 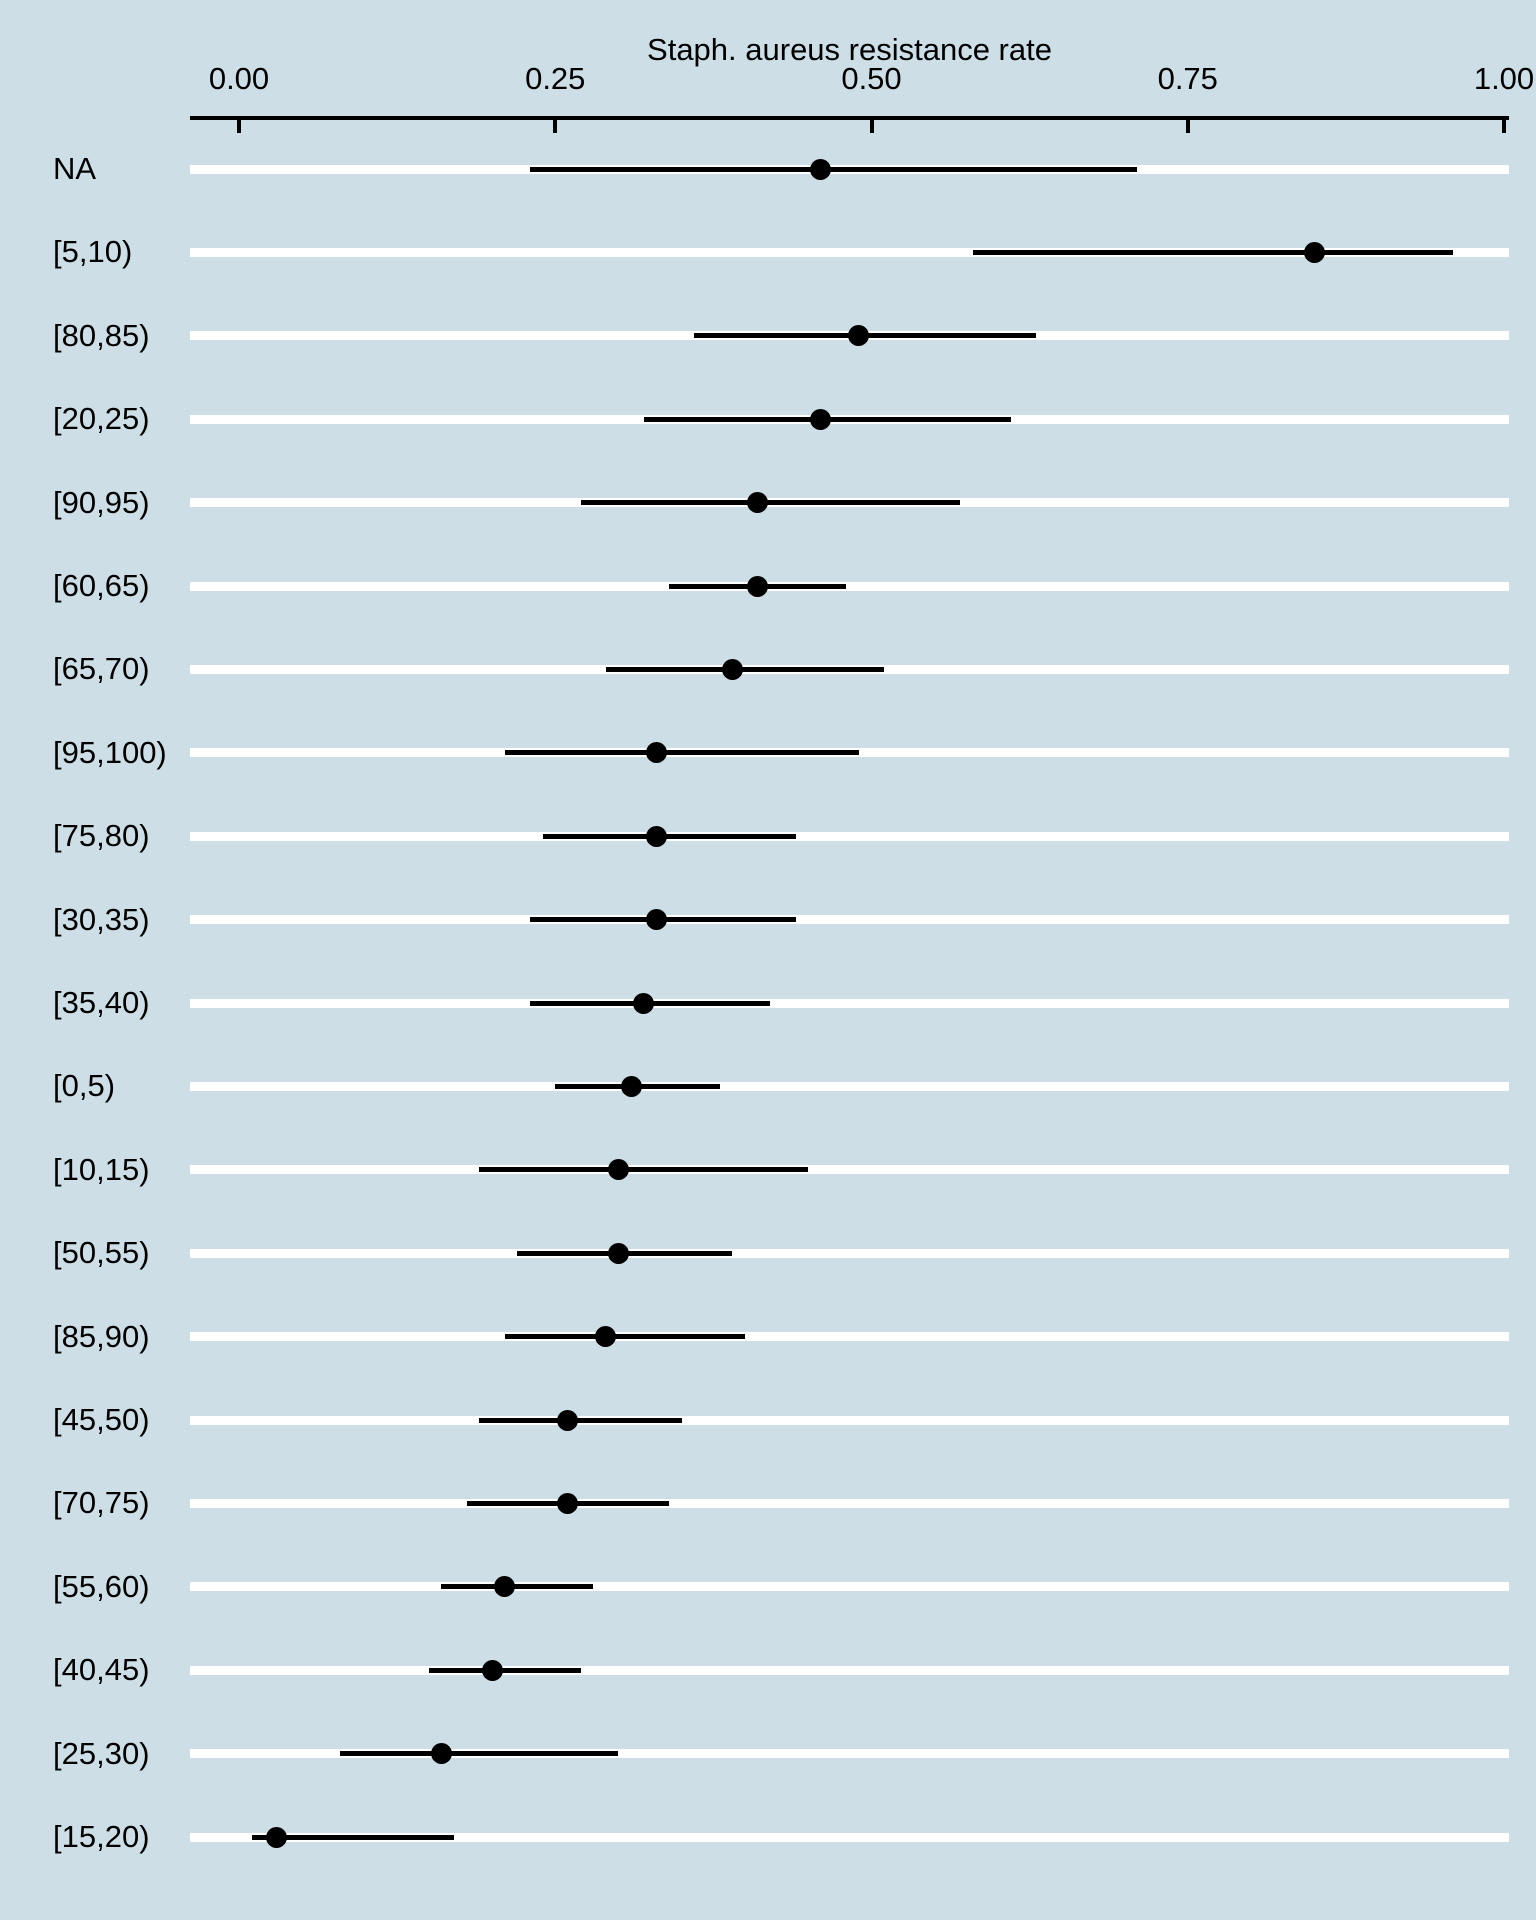 I want to click on row-label: [5,10), so click(x=93, y=252).